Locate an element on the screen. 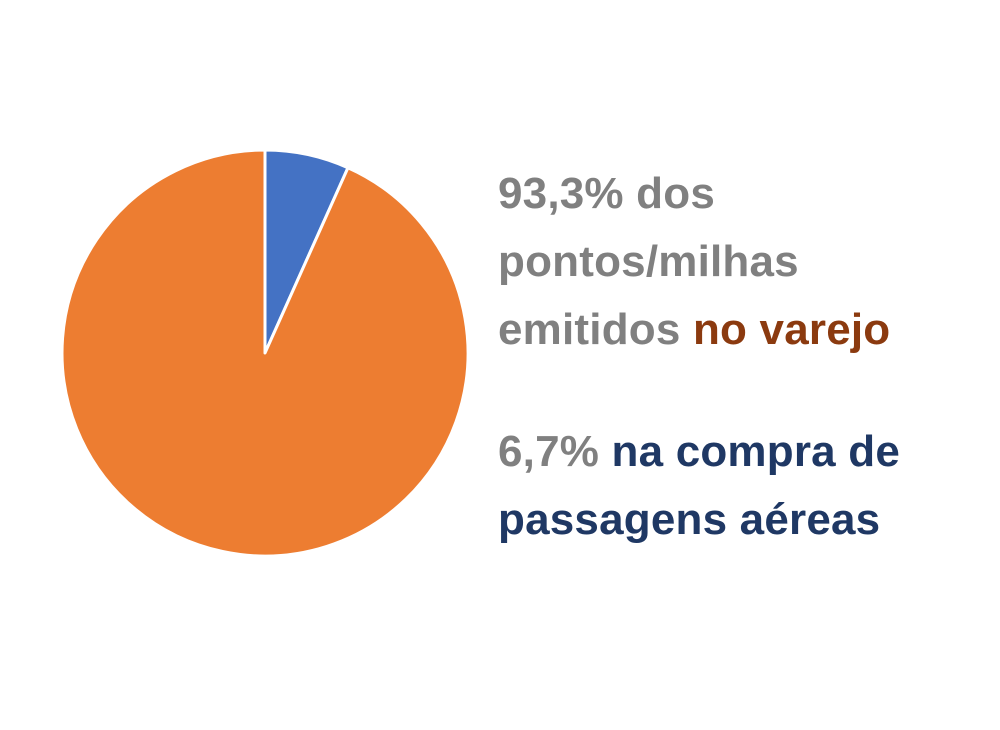 The image size is (1000, 730). retail-label-line3: emitidos no varejo is located at coordinates (694, 330).